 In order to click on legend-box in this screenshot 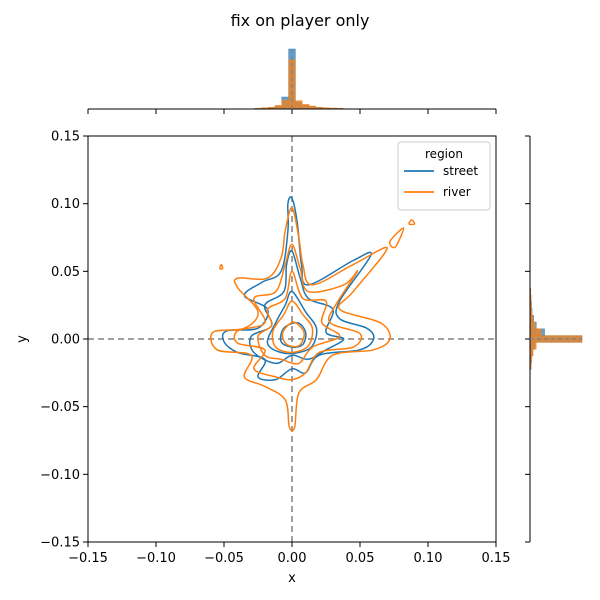, I will do `click(444, 176)`.